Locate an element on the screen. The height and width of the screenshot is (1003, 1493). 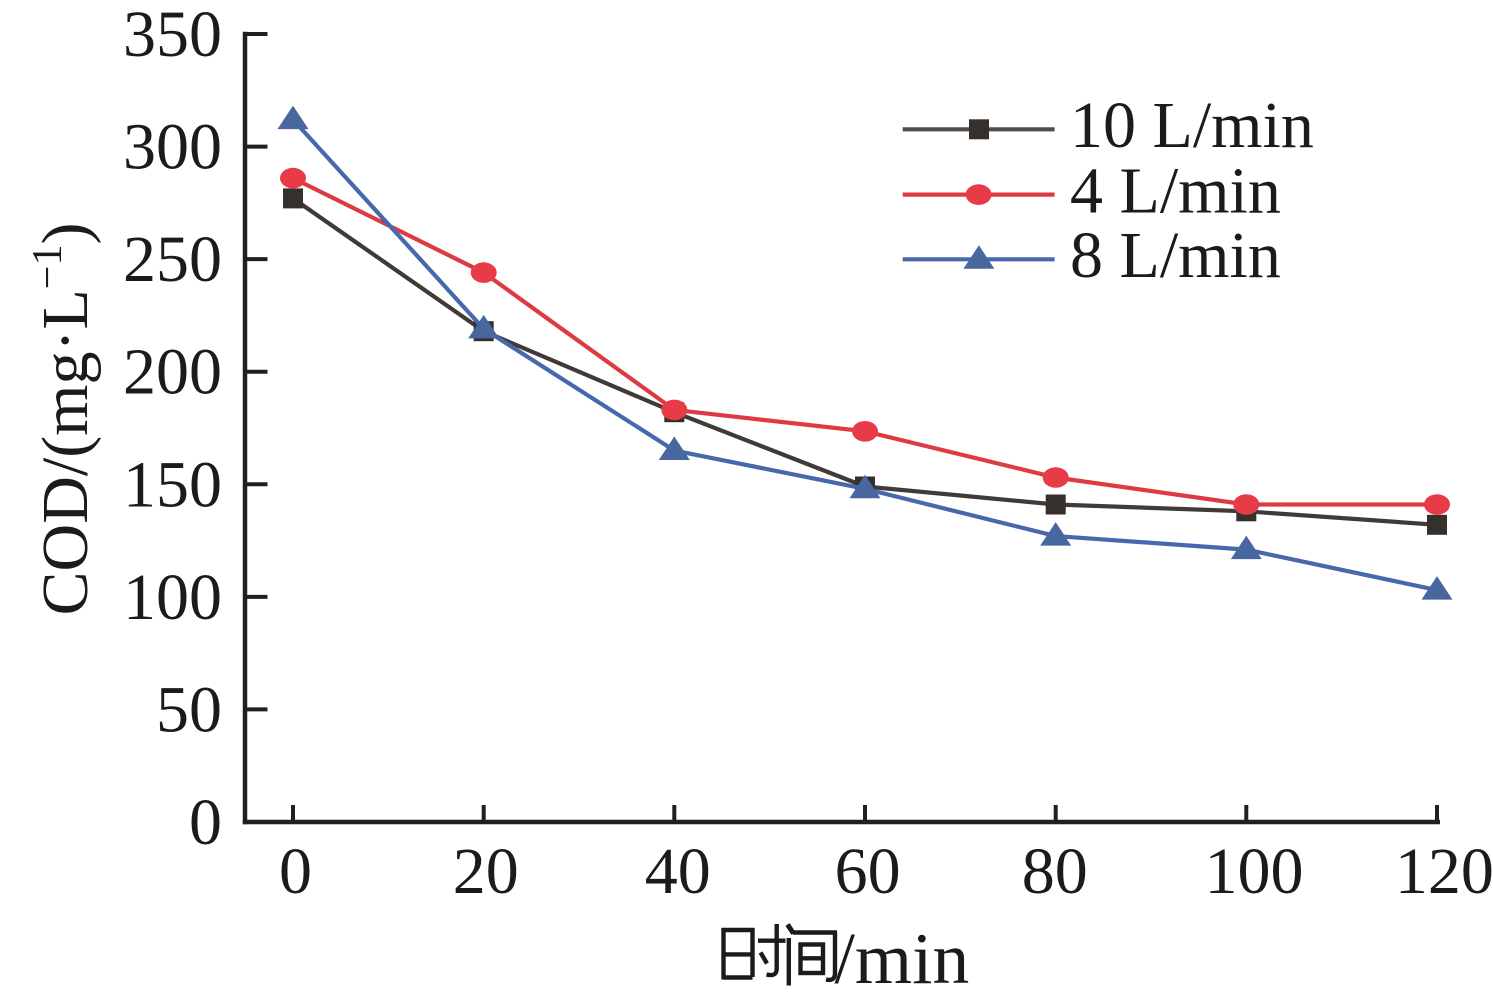
svg-text: 120 is located at coordinates (1444, 871).